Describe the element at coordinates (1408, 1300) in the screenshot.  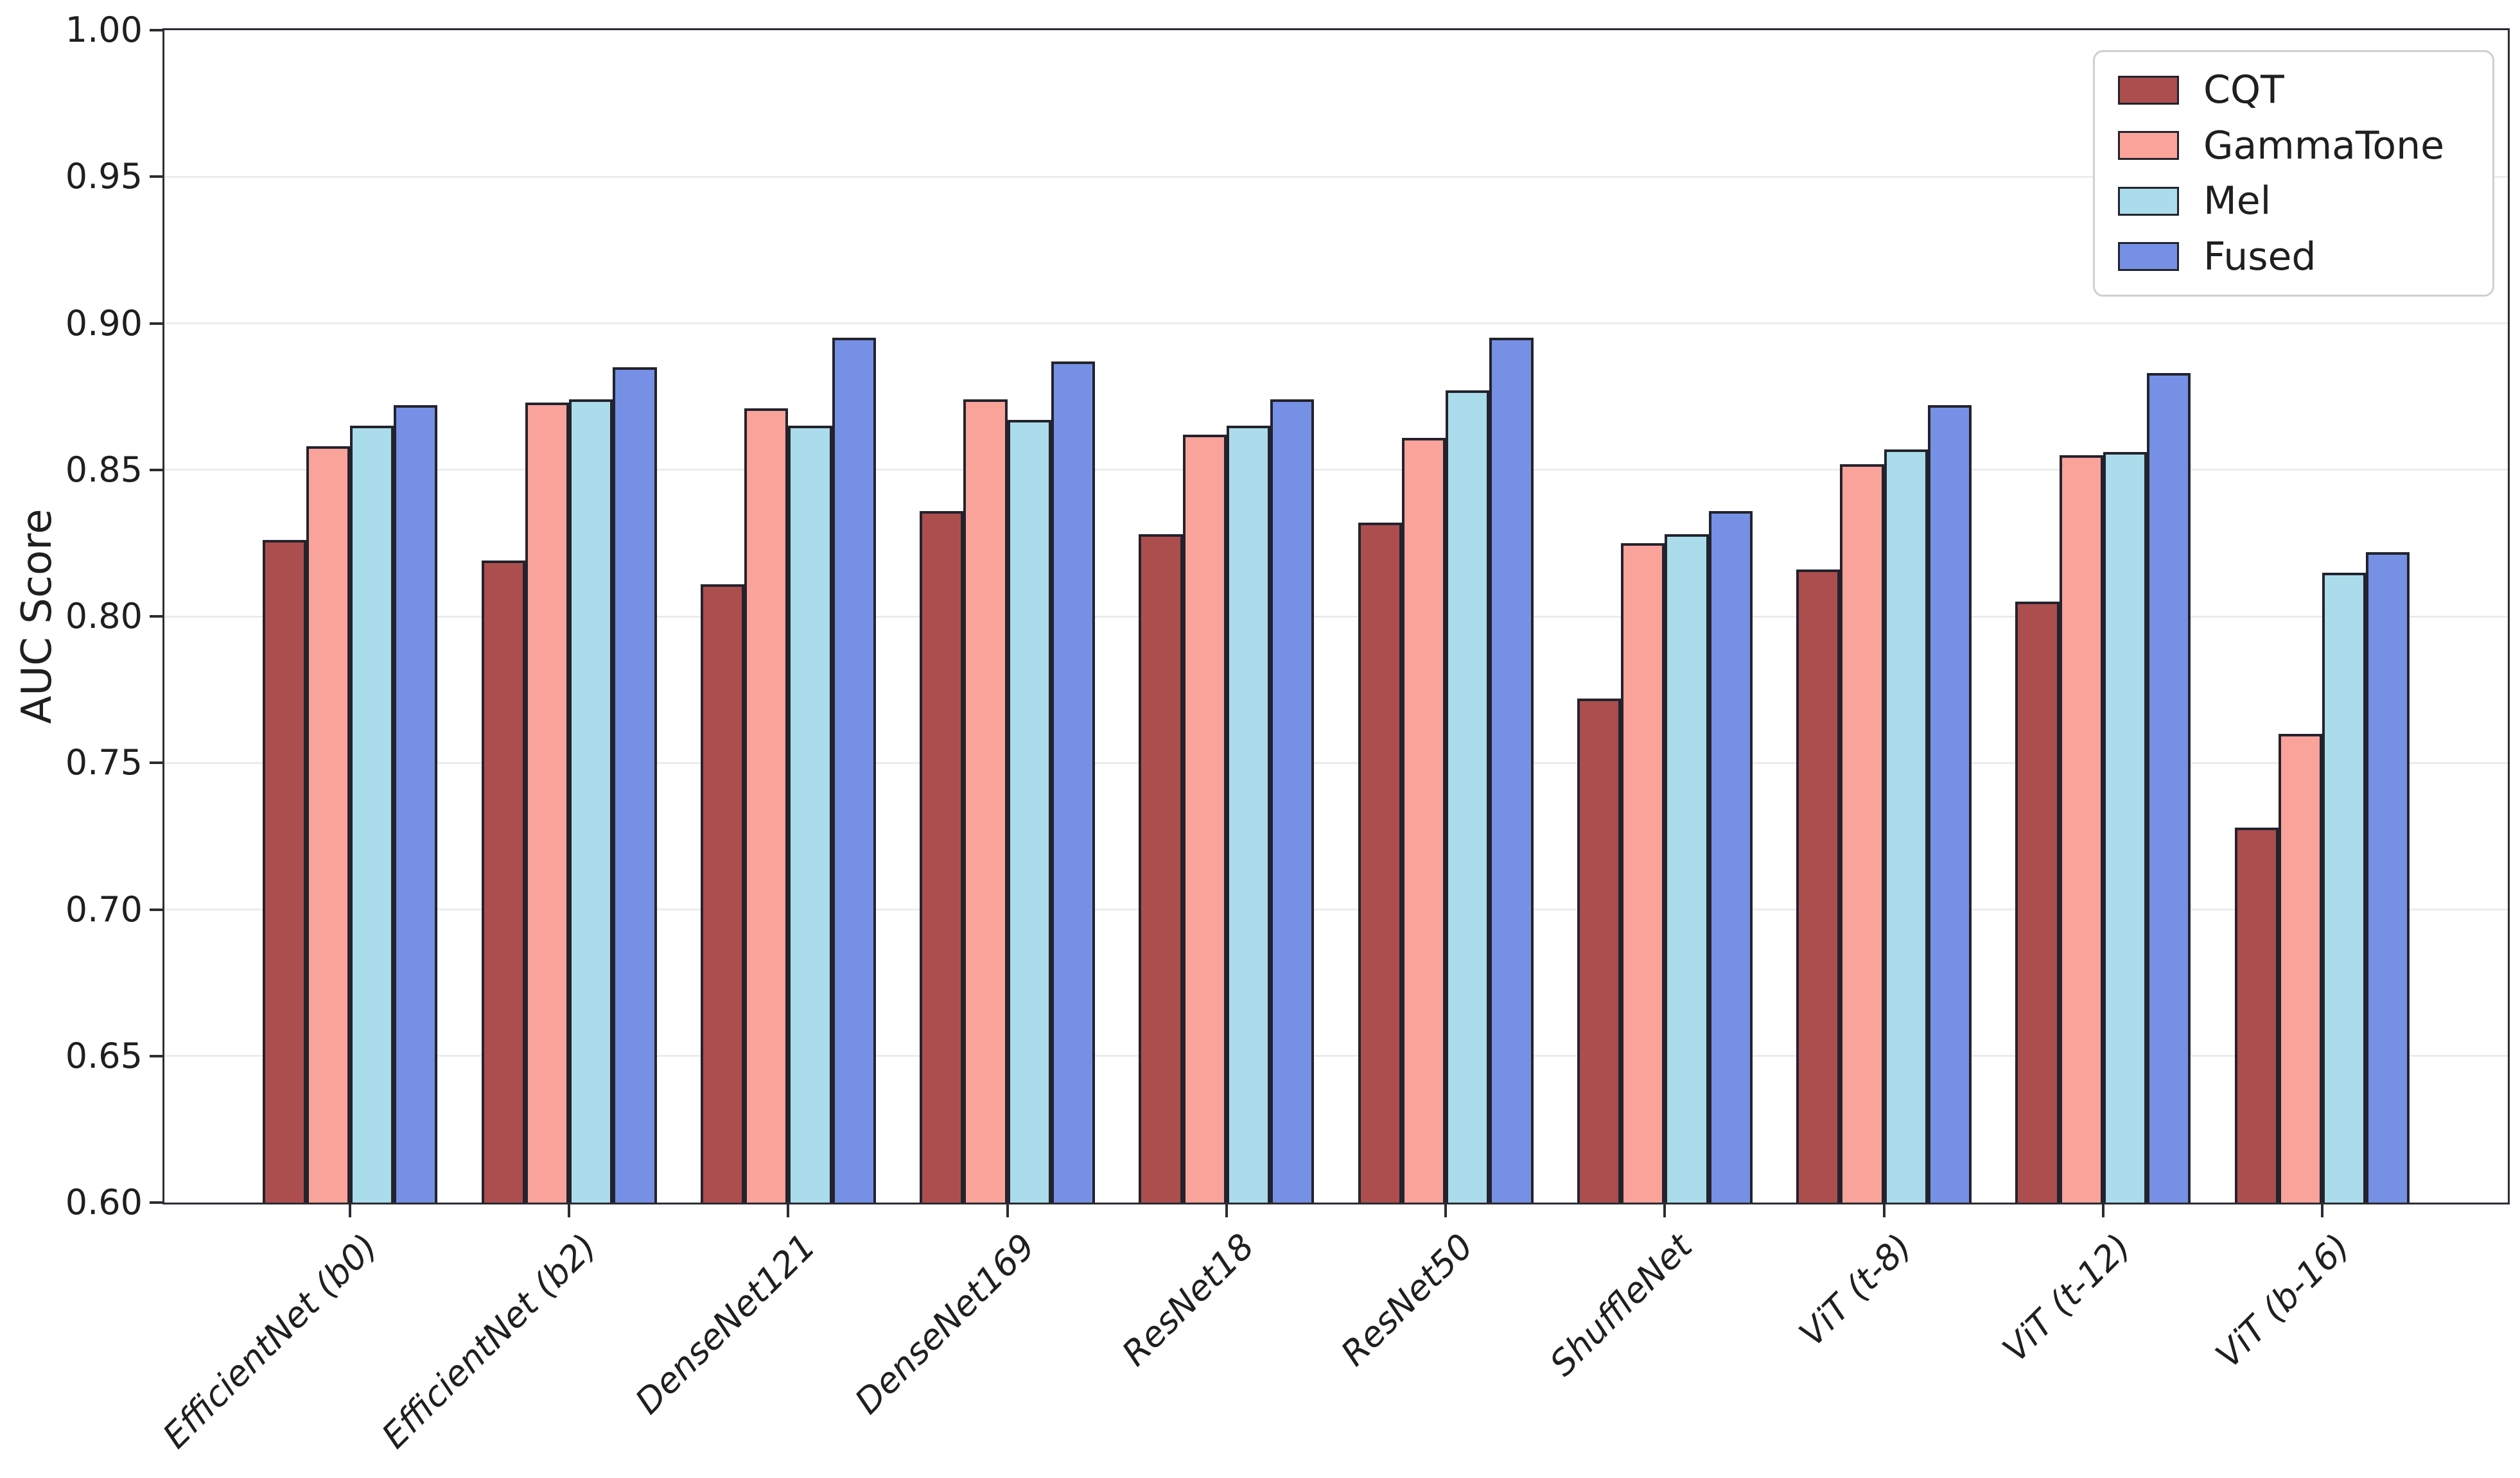
I see `x-tick-label: ResNet50` at that location.